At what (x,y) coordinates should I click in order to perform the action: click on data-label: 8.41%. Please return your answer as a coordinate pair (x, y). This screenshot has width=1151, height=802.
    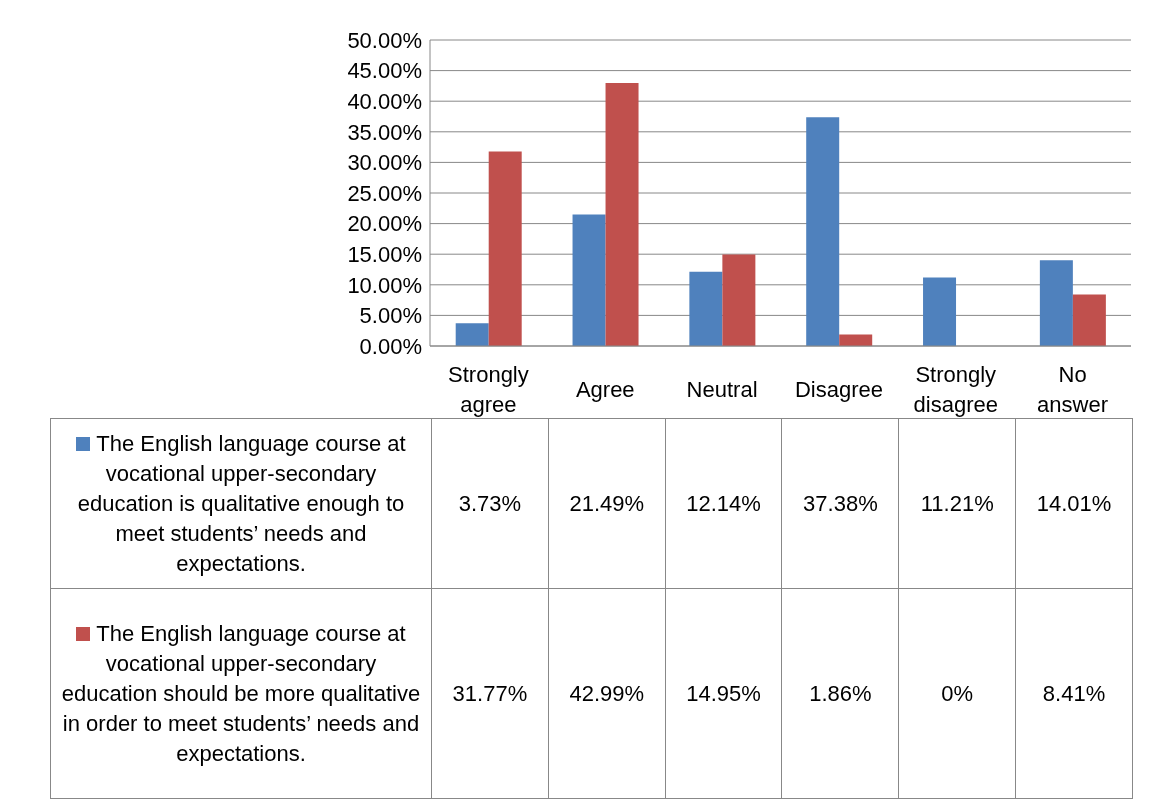
    Looking at the image, I should click on (1074, 693).